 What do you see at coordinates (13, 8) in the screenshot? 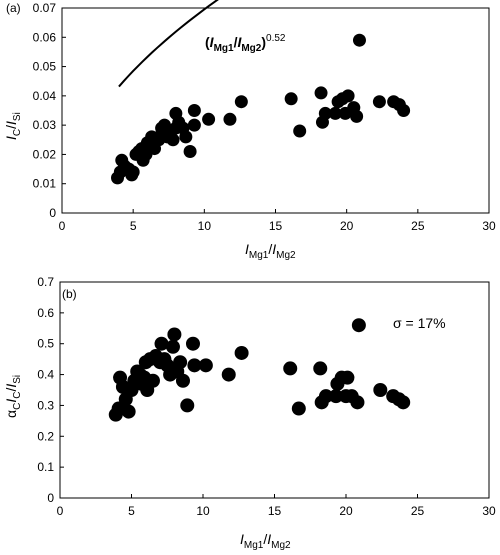
I see `panel-a-label: (a)` at bounding box center [13, 8].